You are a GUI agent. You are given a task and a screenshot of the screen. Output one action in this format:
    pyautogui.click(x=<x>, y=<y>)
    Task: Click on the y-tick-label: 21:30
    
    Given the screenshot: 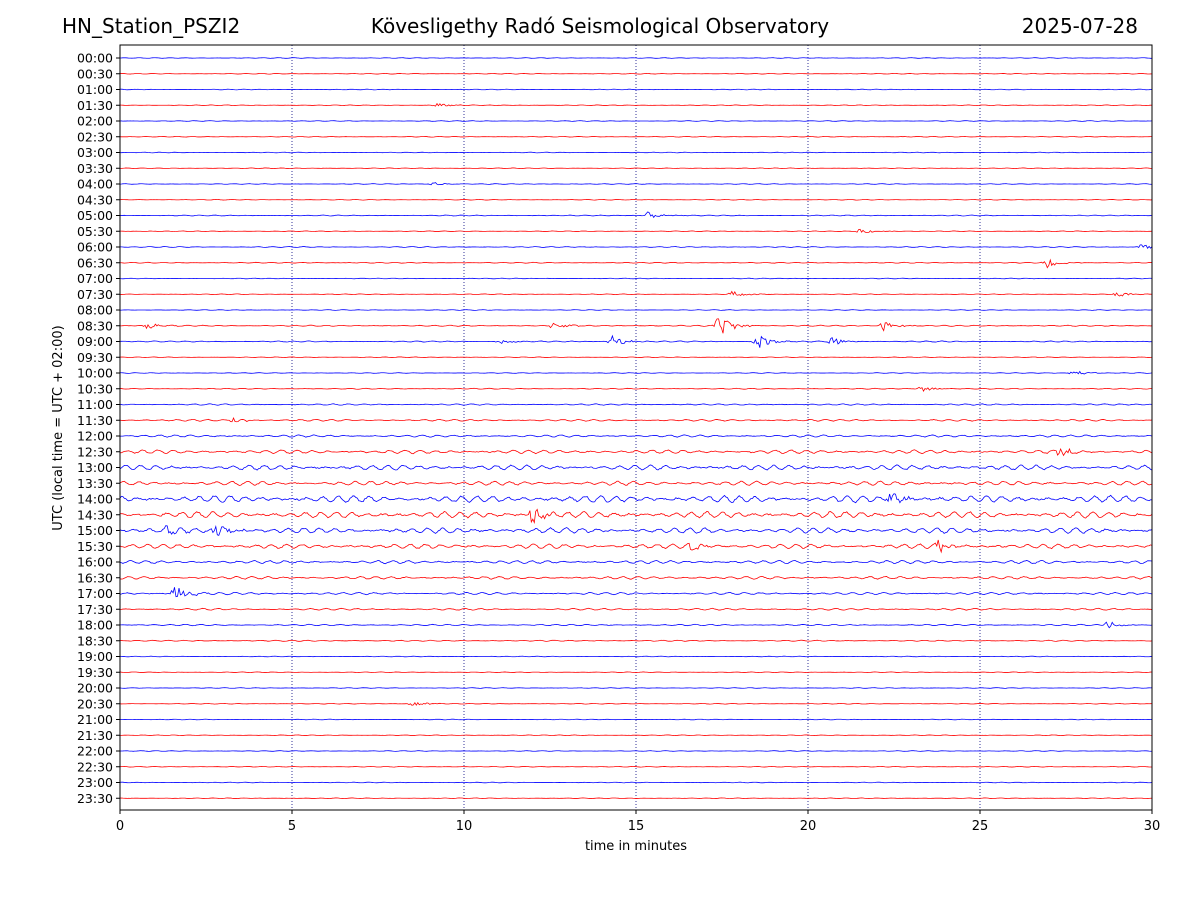 What is the action you would take?
    pyautogui.click(x=95, y=735)
    